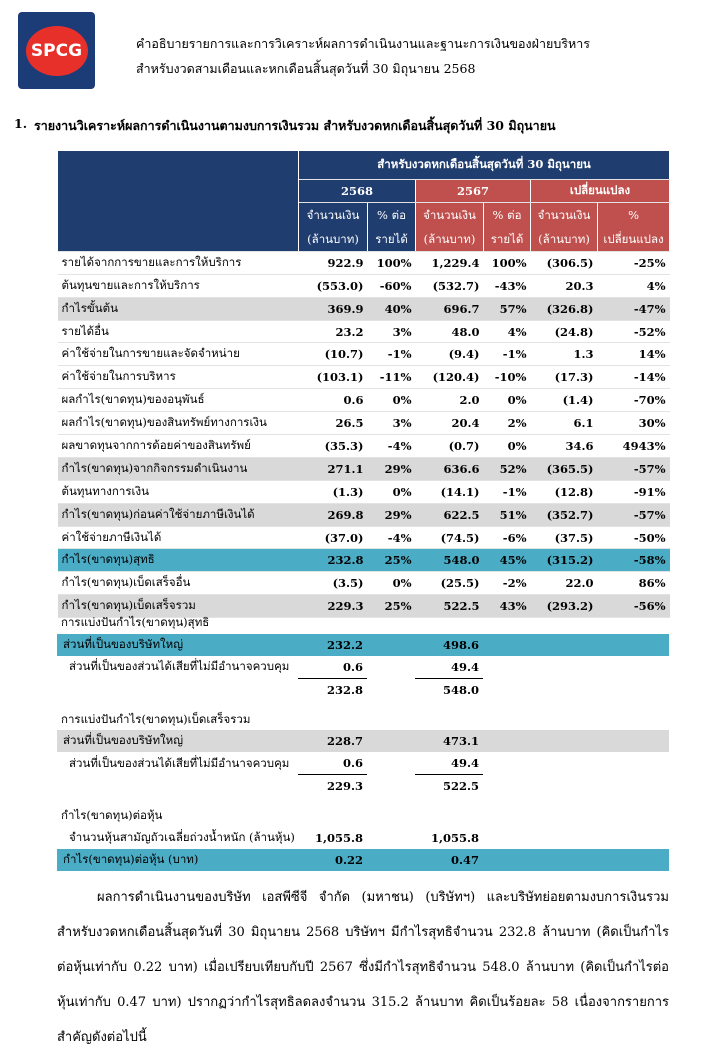  Describe the element at coordinates (633, 309) in the screenshot. I see `value-cell: -47%` at that location.